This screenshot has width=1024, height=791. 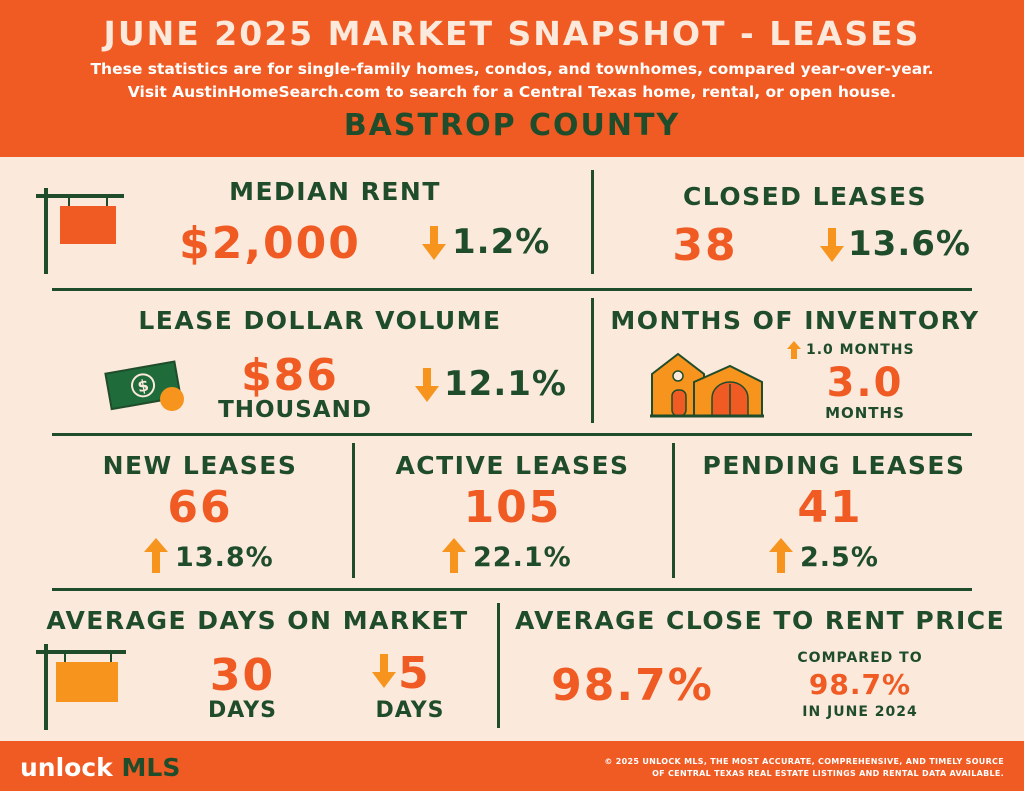 I want to click on avg-dom-value: 30, so click(x=242, y=675).